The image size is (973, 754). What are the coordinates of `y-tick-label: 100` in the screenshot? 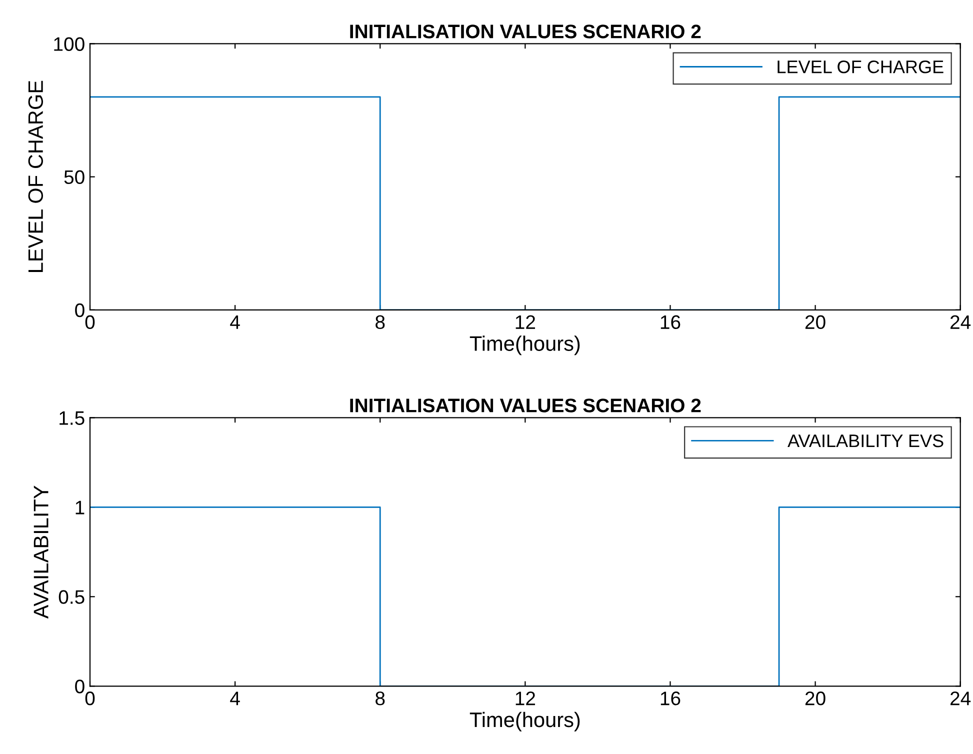 It's located at (69, 44).